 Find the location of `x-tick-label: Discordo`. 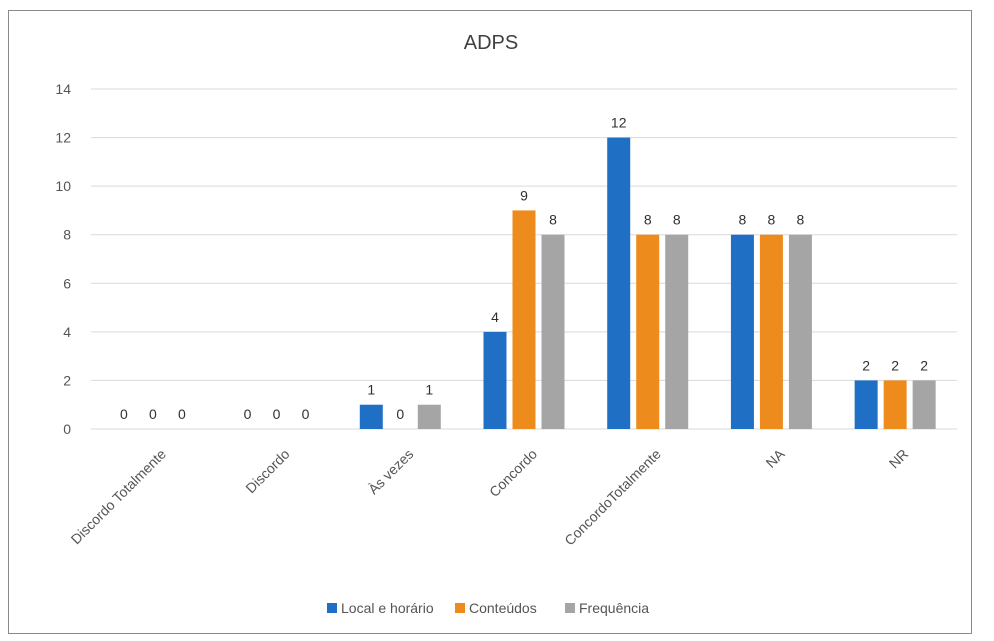

x-tick-label: Discordo is located at coordinates (267, 471).